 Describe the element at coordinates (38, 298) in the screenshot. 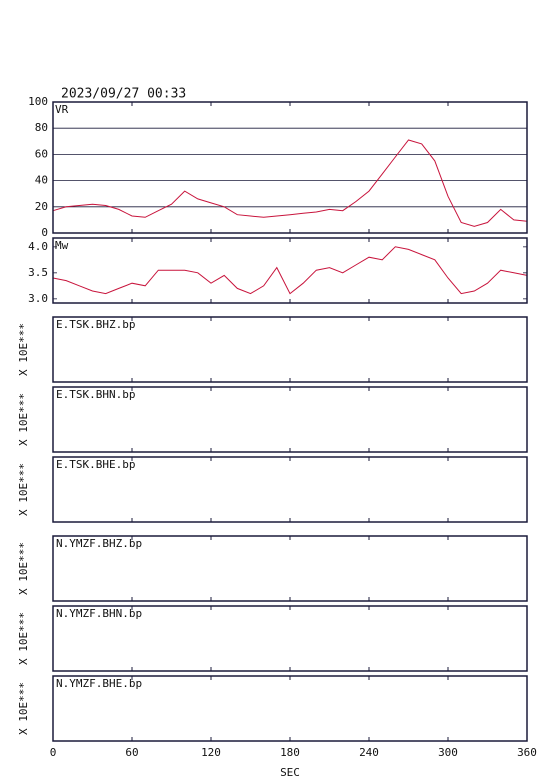

I see `y-tick-label: 3.0` at that location.